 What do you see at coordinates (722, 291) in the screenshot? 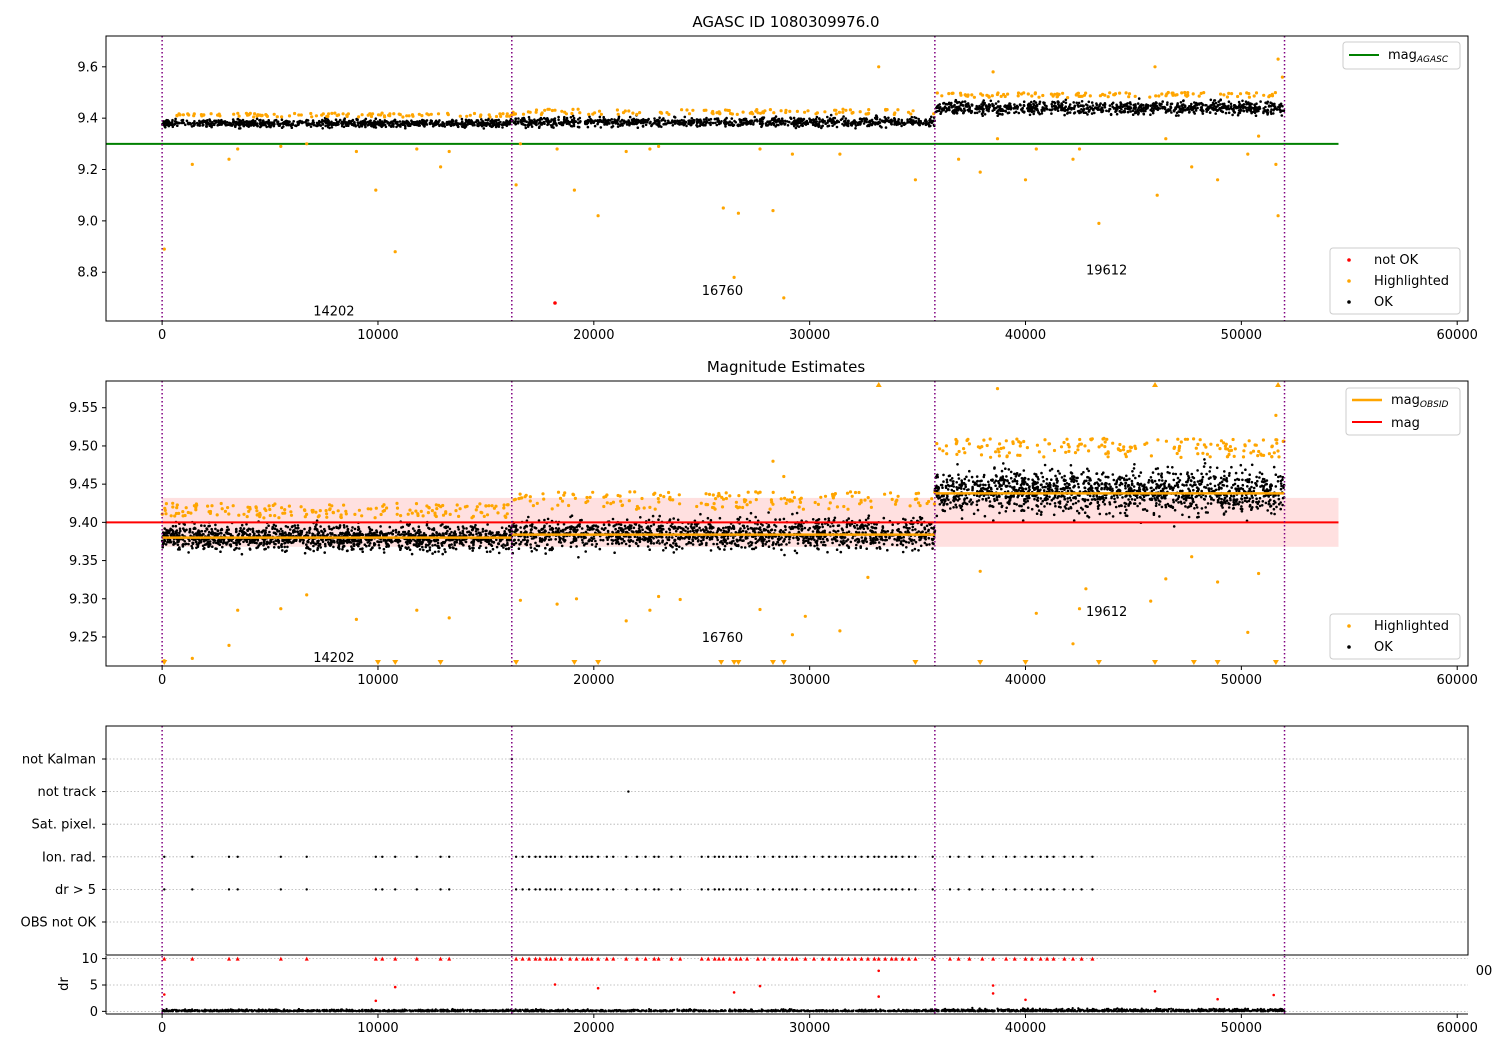
I see `agasc-obsid-label: 16760` at bounding box center [722, 291].